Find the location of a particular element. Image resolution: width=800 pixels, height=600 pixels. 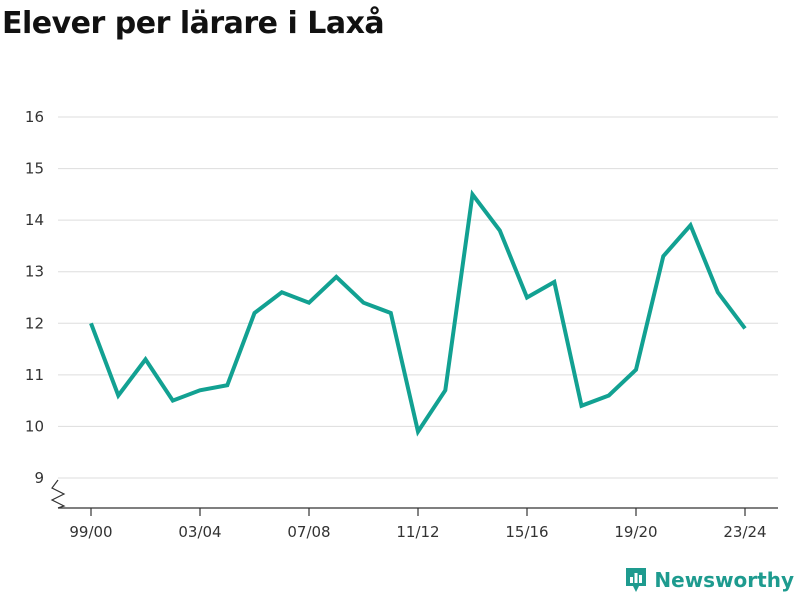

y-tick-label: 13 is located at coordinates (34, 272).